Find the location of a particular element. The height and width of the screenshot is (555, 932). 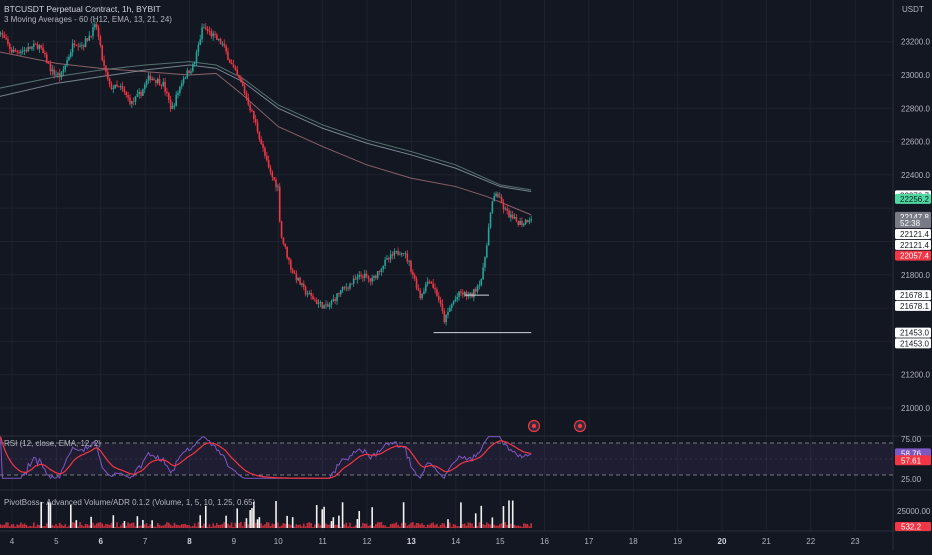

time-label: 23 is located at coordinates (855, 541).